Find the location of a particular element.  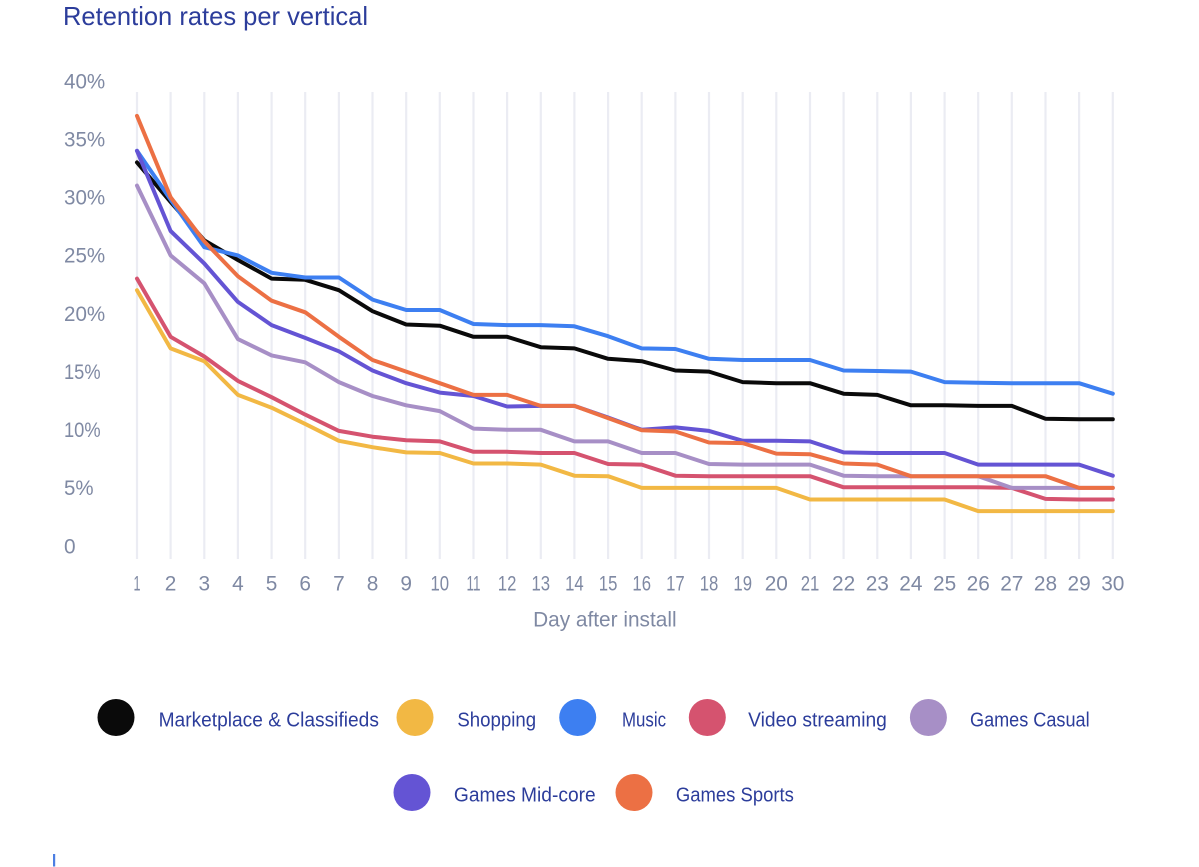

svg-text: 25 is located at coordinates (944, 584).